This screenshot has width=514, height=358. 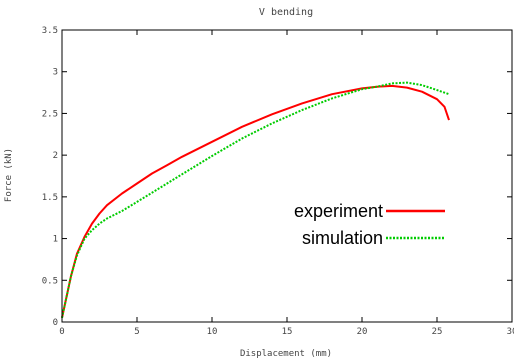 What do you see at coordinates (50, 31) in the screenshot?
I see `y-tick-label: 3.5` at bounding box center [50, 31].